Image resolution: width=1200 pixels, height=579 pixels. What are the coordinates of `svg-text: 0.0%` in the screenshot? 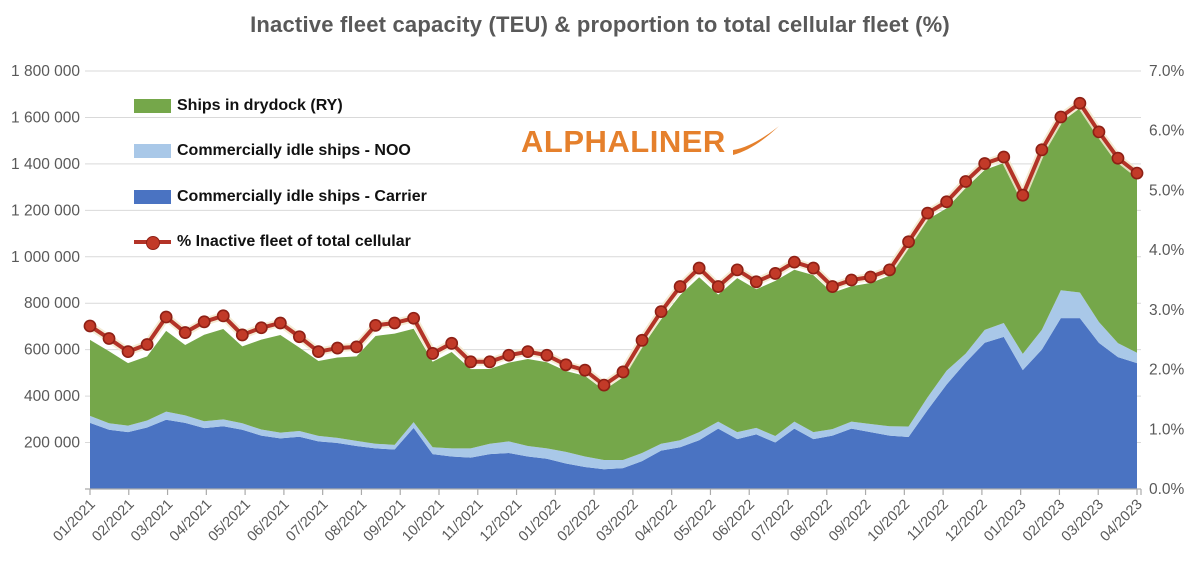 It's located at (1167, 489).